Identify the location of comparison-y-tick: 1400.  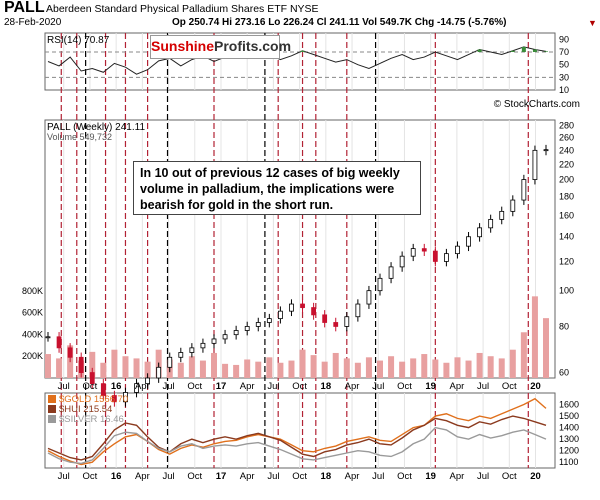
(569, 428).